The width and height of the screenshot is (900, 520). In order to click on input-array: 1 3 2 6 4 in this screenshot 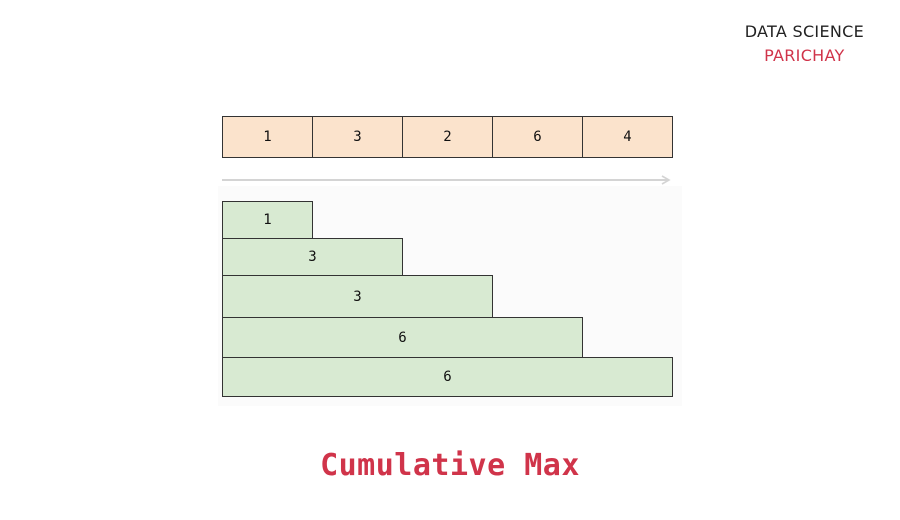, I will do `click(447, 137)`.